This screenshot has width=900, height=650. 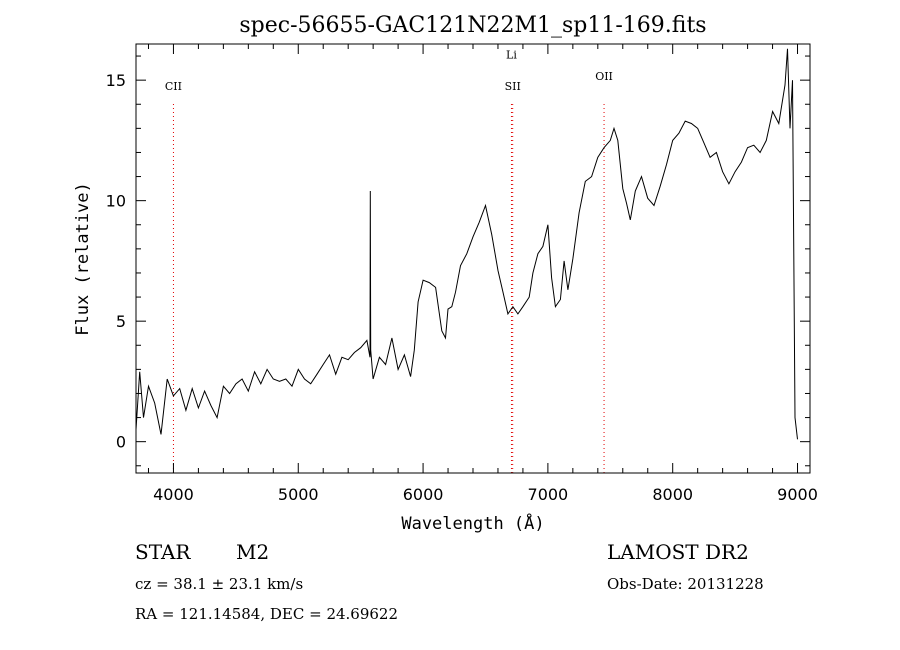 I want to click on x-tick-label: 4000, so click(x=173, y=494).